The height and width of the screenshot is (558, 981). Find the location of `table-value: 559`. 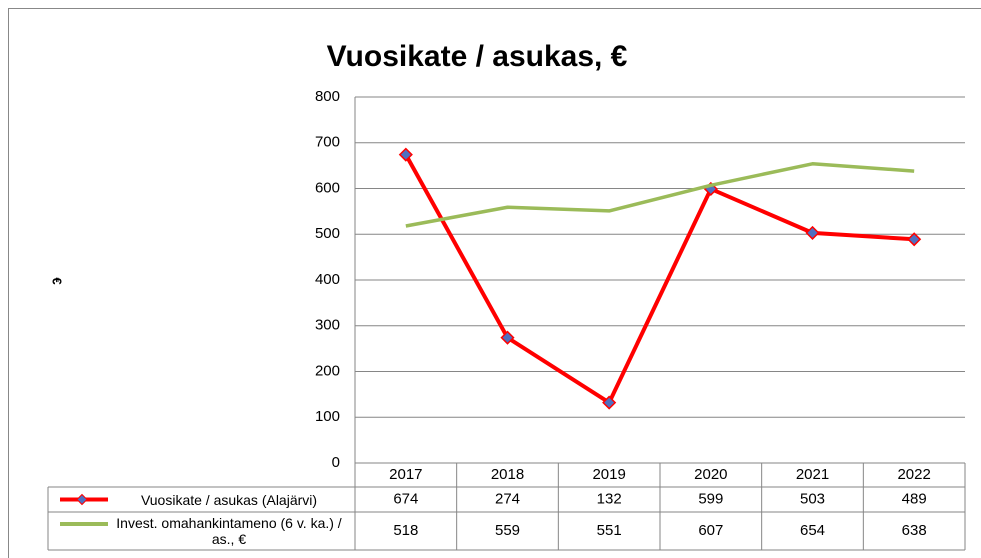

table-value: 559 is located at coordinates (507, 530).